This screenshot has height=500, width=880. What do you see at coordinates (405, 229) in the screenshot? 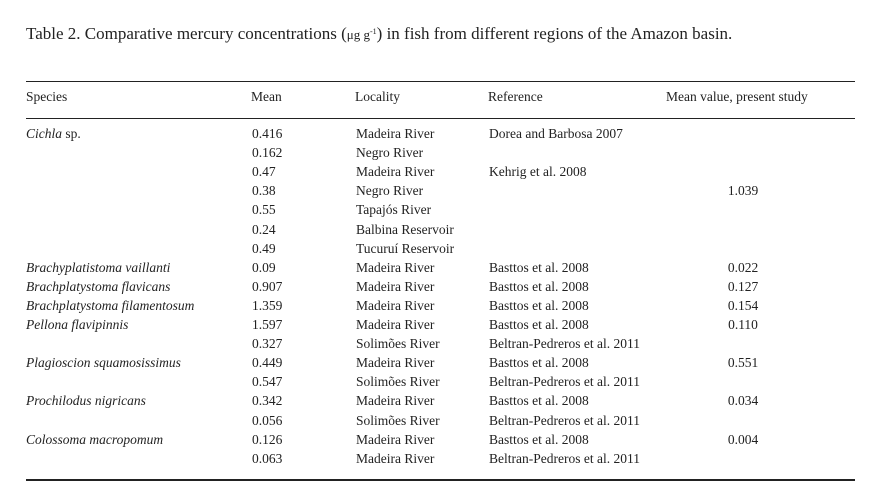
I see `locality: Balbina Reservoir` at bounding box center [405, 229].